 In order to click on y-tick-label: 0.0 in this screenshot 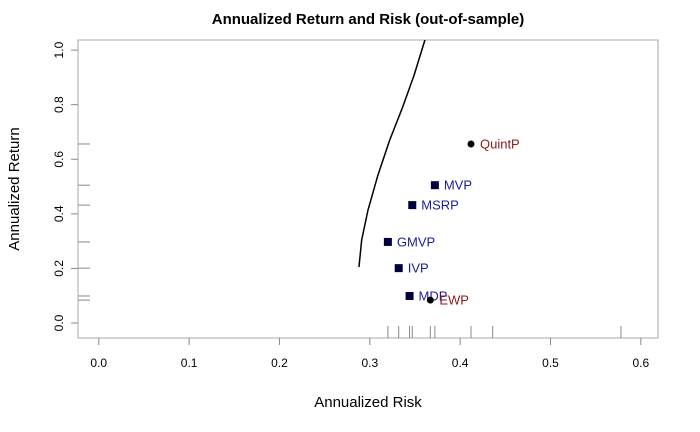, I will do `click(59, 322)`.